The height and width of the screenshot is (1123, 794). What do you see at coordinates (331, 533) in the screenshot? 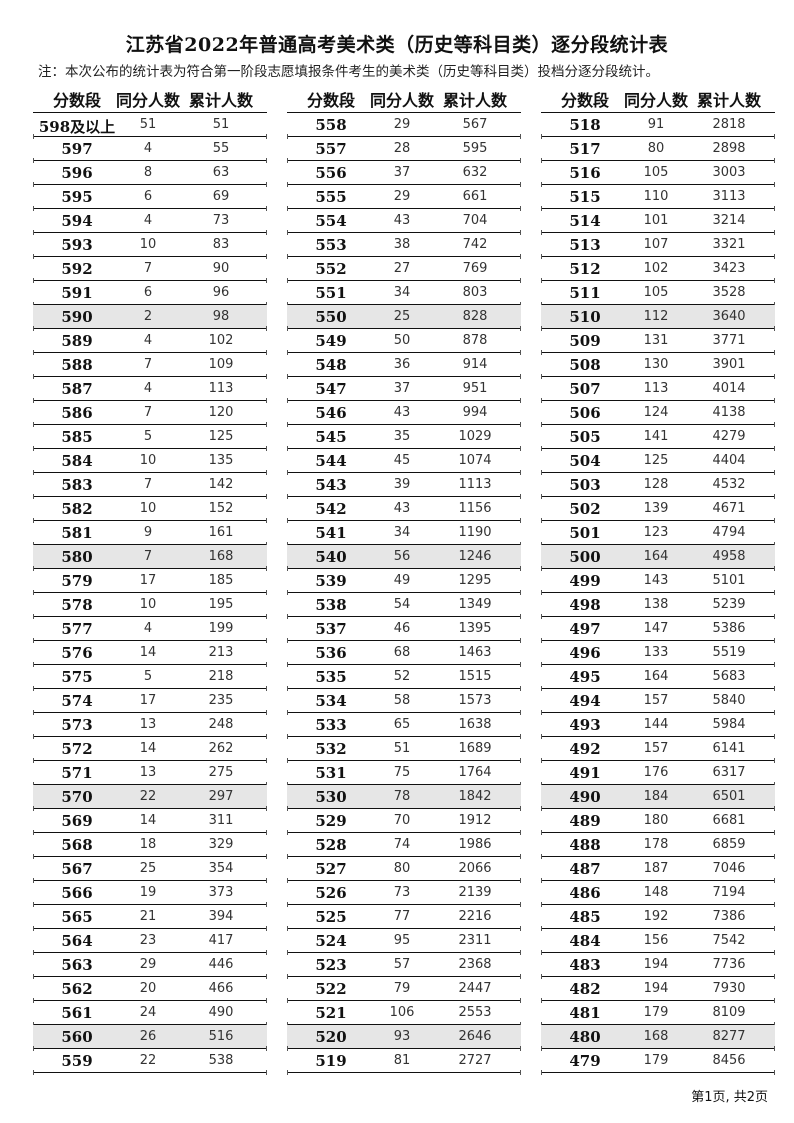
I see `score-cell: 541` at bounding box center [331, 533].